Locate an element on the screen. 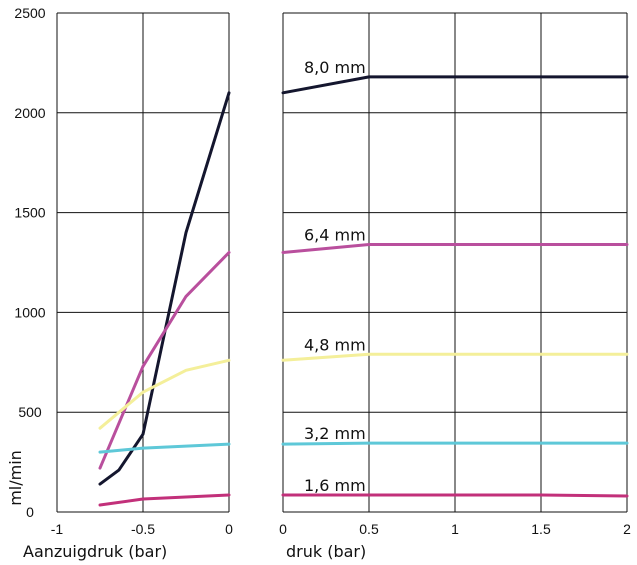  x-tick-label: 1.5 is located at coordinates (541, 529).